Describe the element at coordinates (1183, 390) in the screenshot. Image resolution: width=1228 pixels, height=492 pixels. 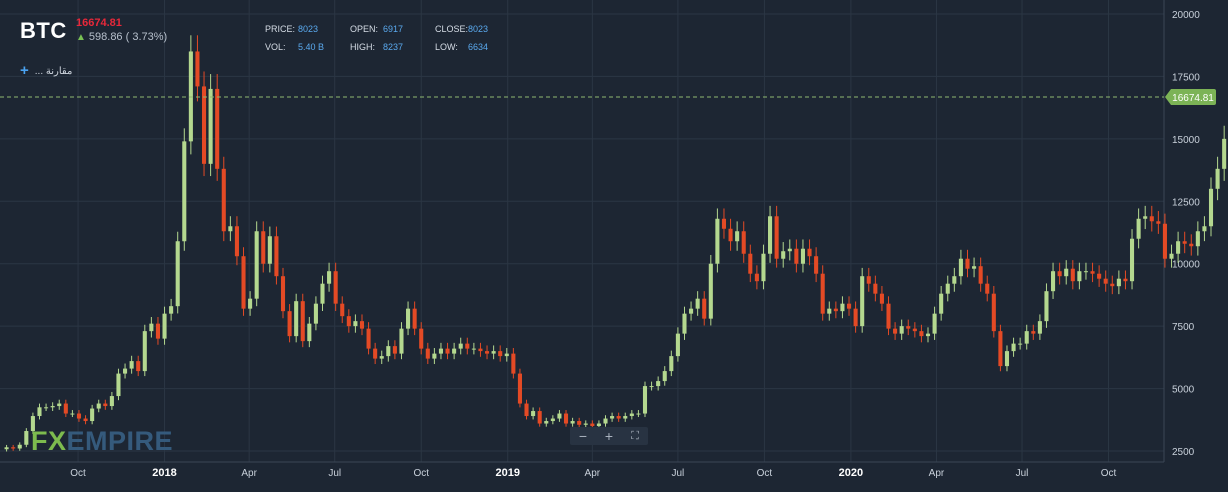
I see `y-tick-label: 5000` at that location.